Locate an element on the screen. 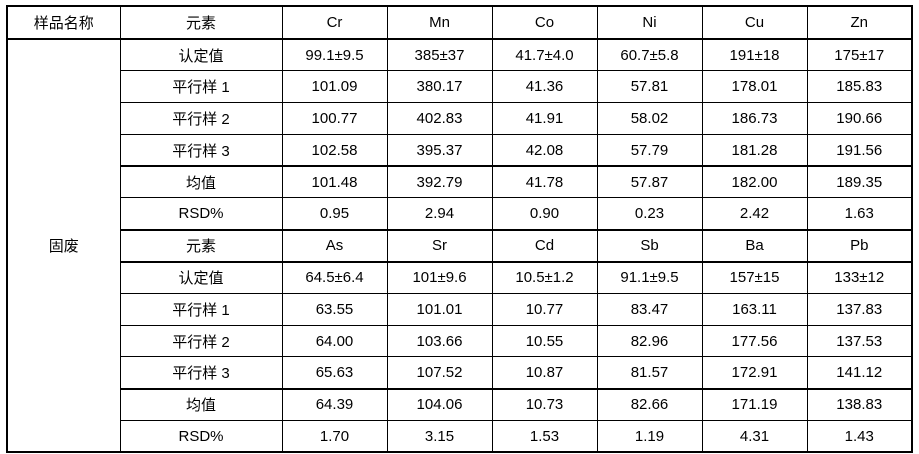  value-cell: 64.00 is located at coordinates (334, 341).